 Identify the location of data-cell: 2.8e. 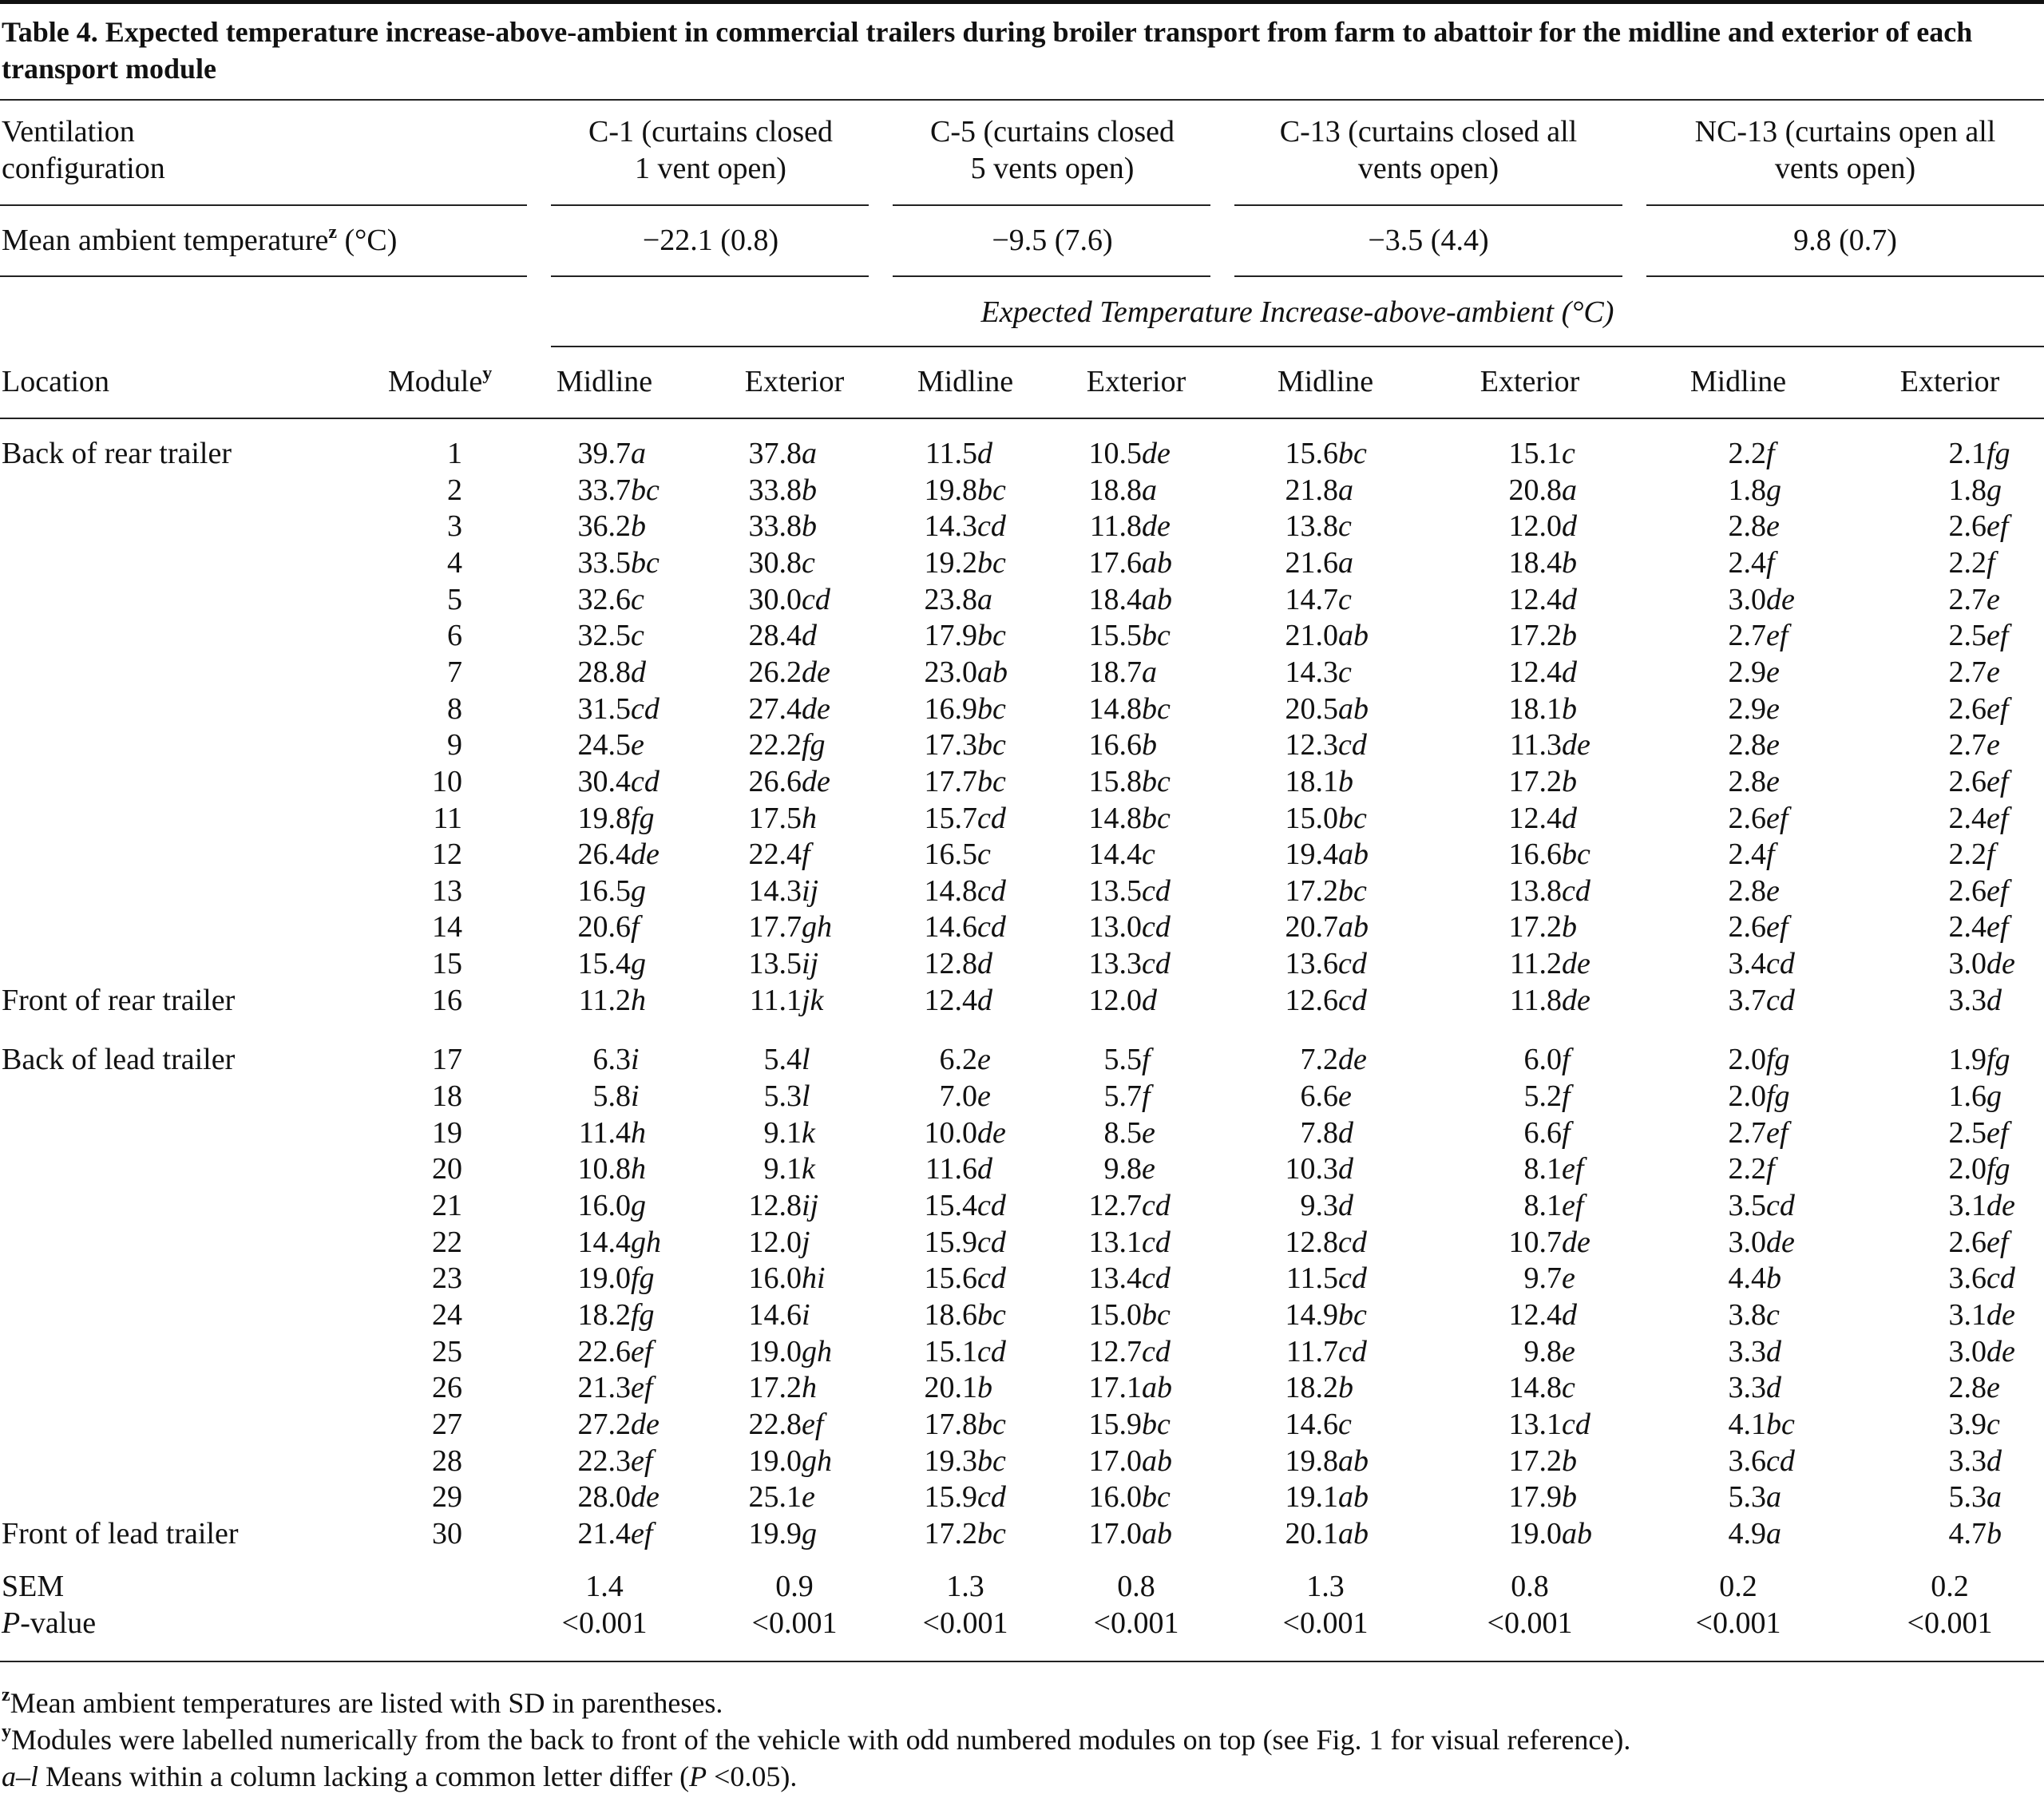
(1937, 1387).